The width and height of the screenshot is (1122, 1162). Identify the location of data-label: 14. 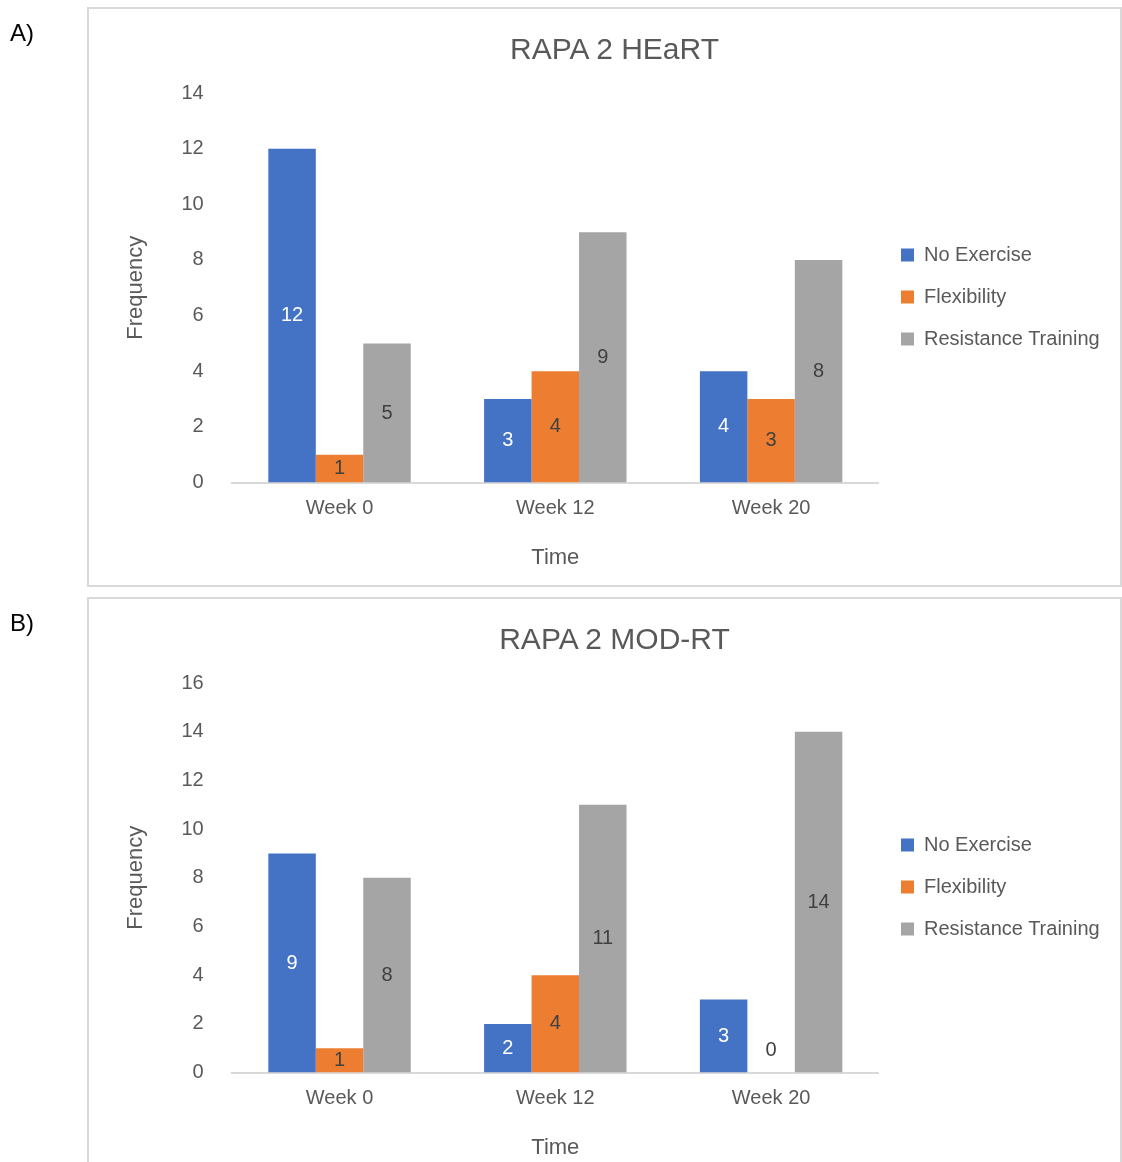
(818, 900).